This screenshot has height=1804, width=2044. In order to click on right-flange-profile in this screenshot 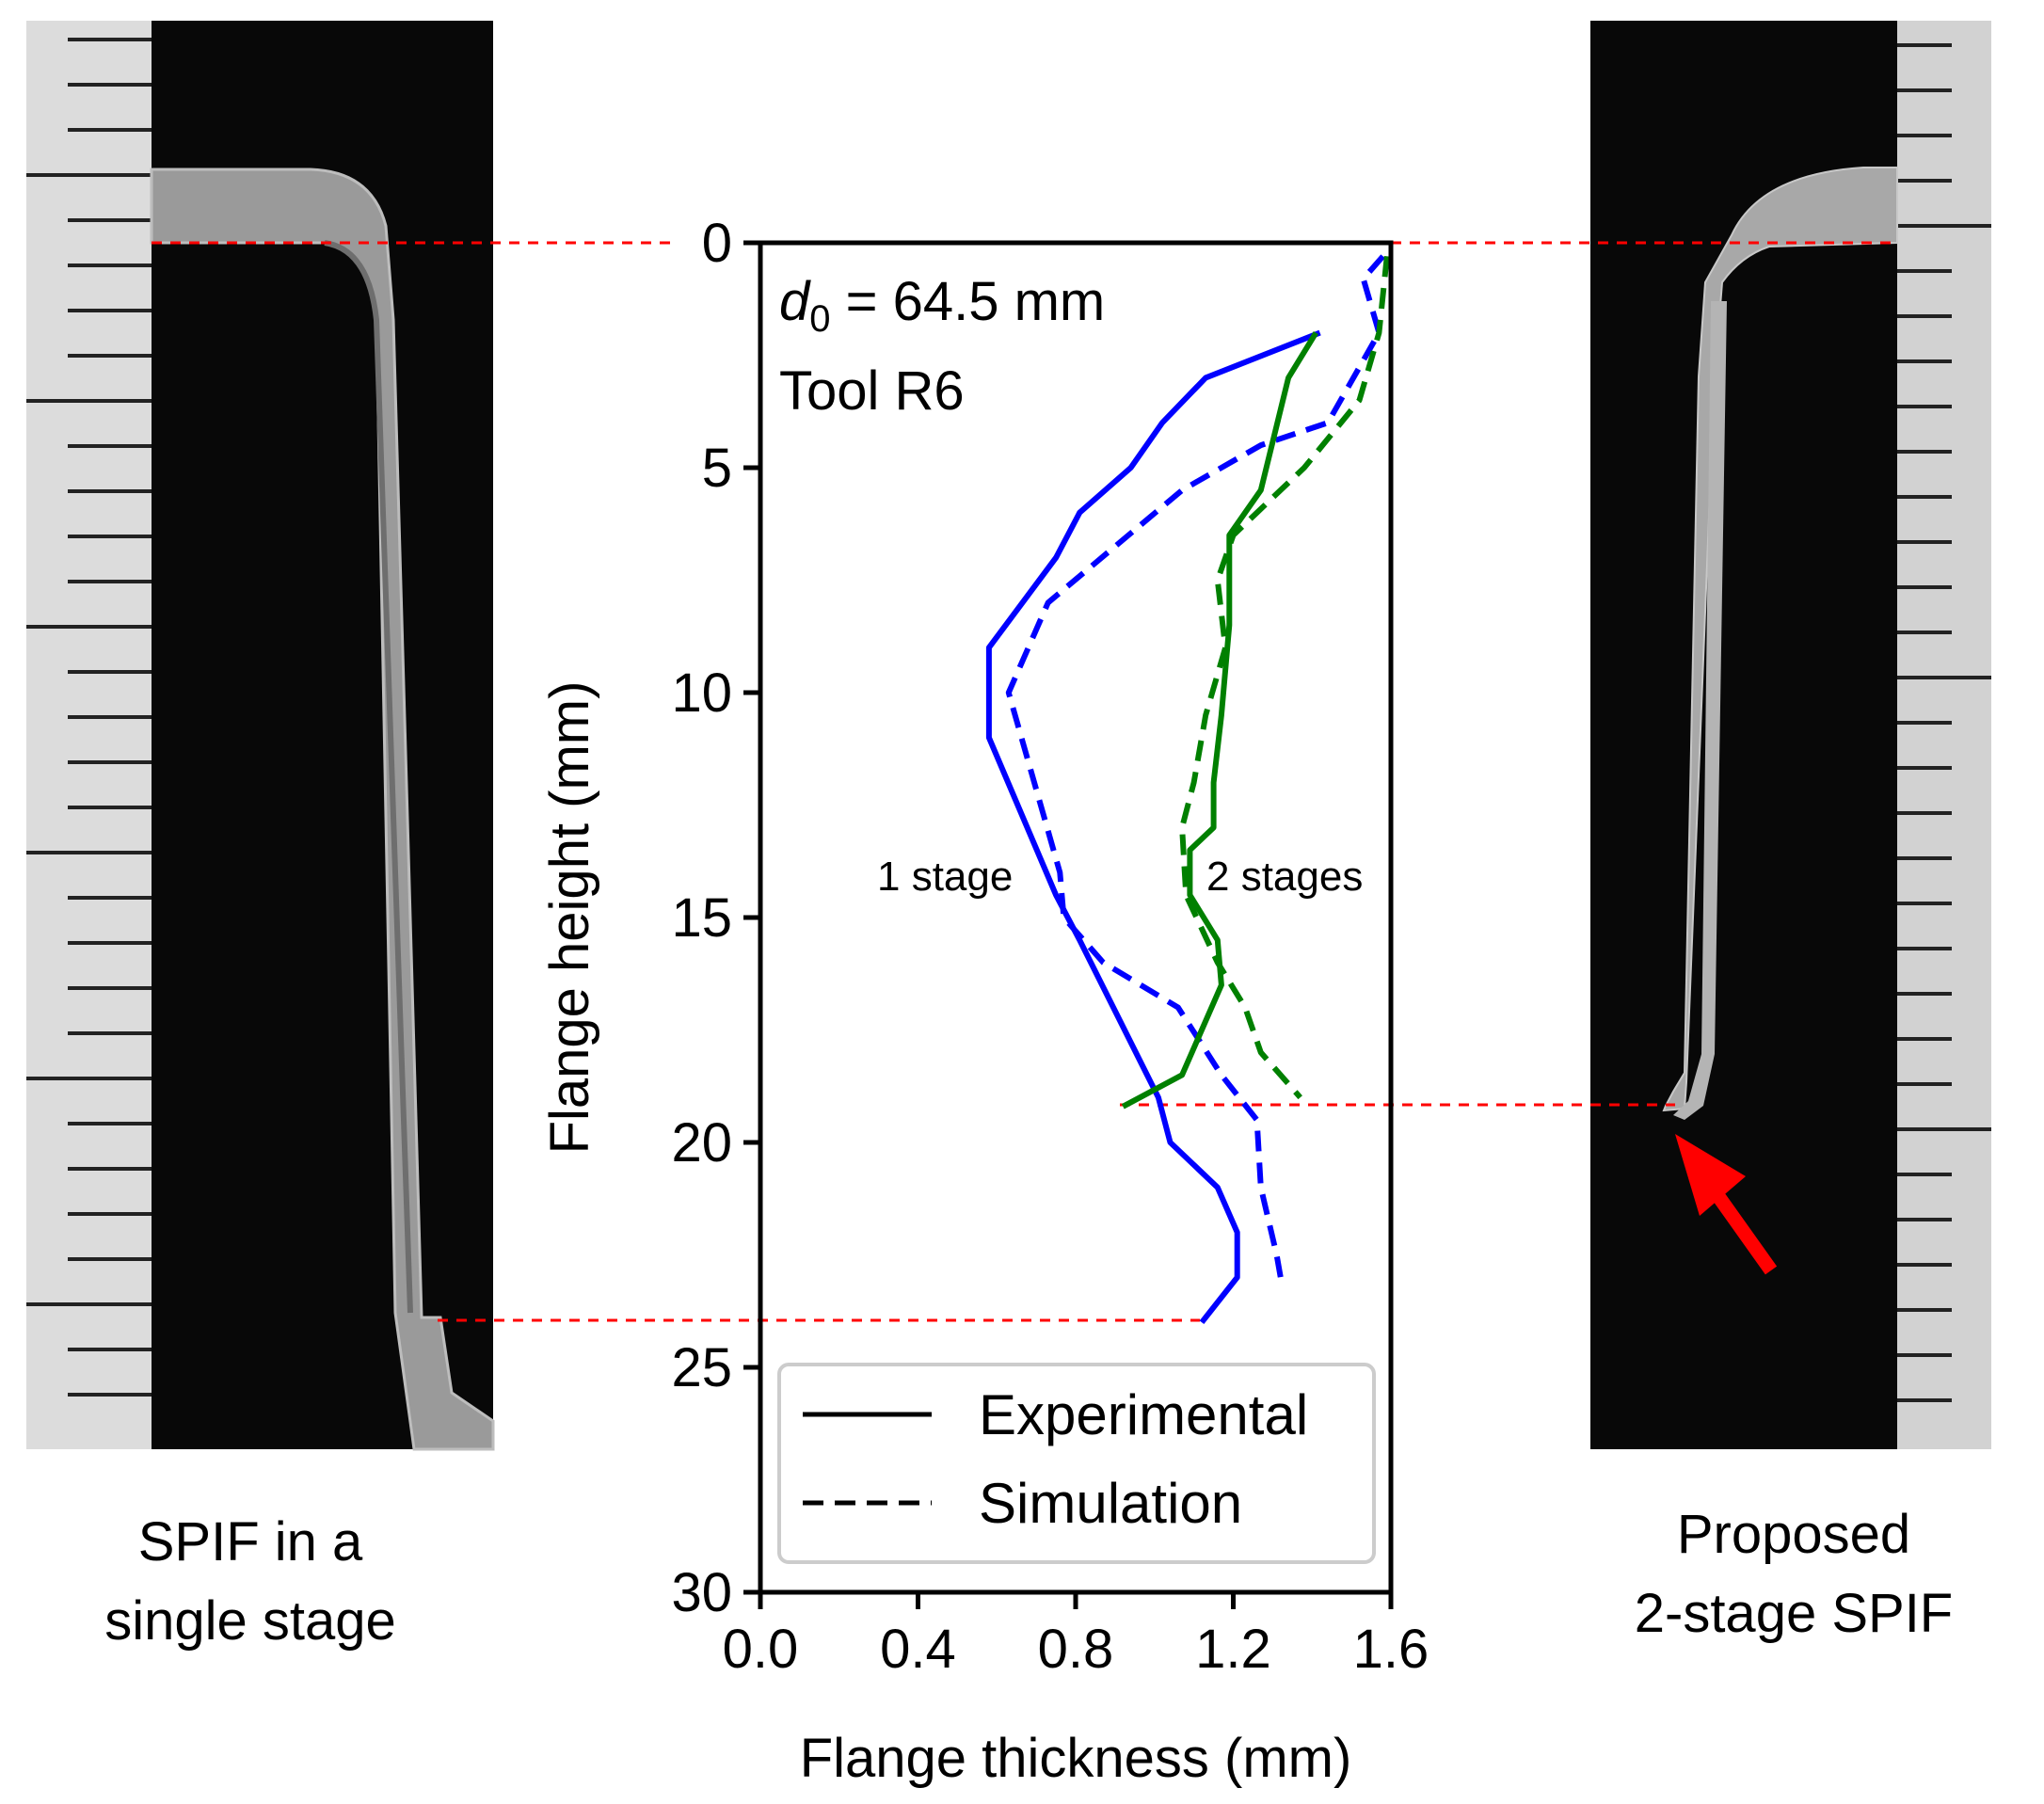, I will do `click(1780, 639)`.